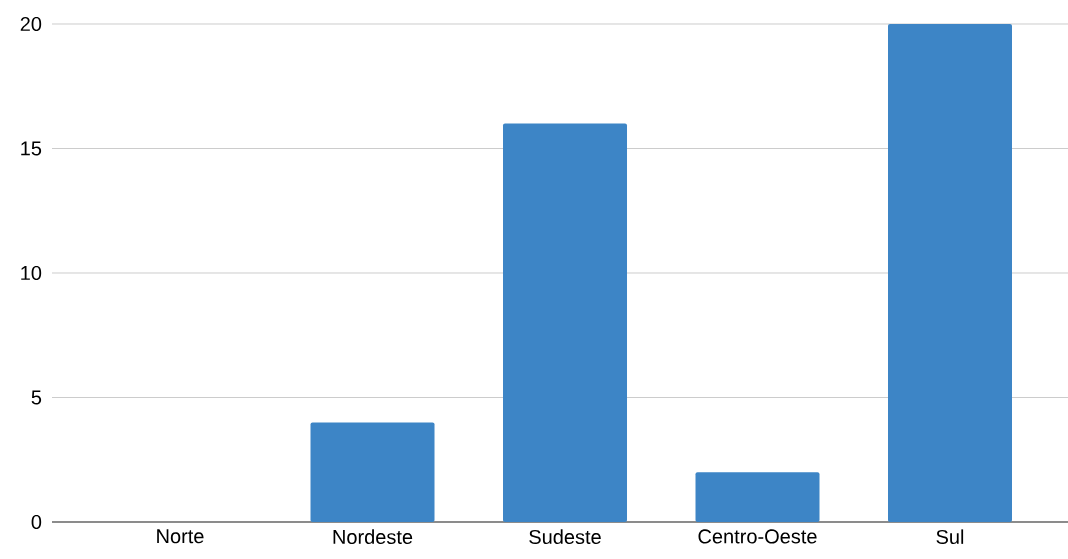  What do you see at coordinates (565, 537) in the screenshot?
I see `x-tick-label: Sudeste` at bounding box center [565, 537].